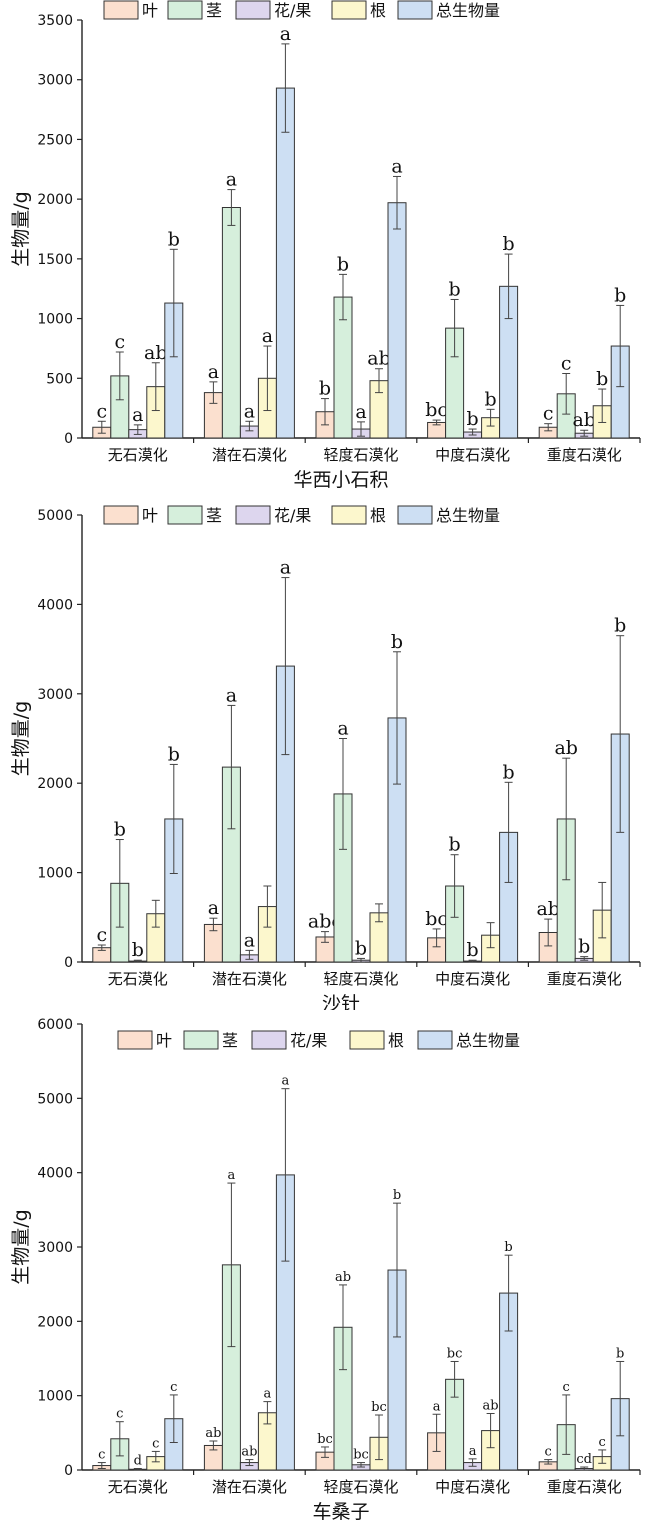 This screenshot has width=648, height=1529. I want to click on chart-title: 沙针, so click(341, 1001).